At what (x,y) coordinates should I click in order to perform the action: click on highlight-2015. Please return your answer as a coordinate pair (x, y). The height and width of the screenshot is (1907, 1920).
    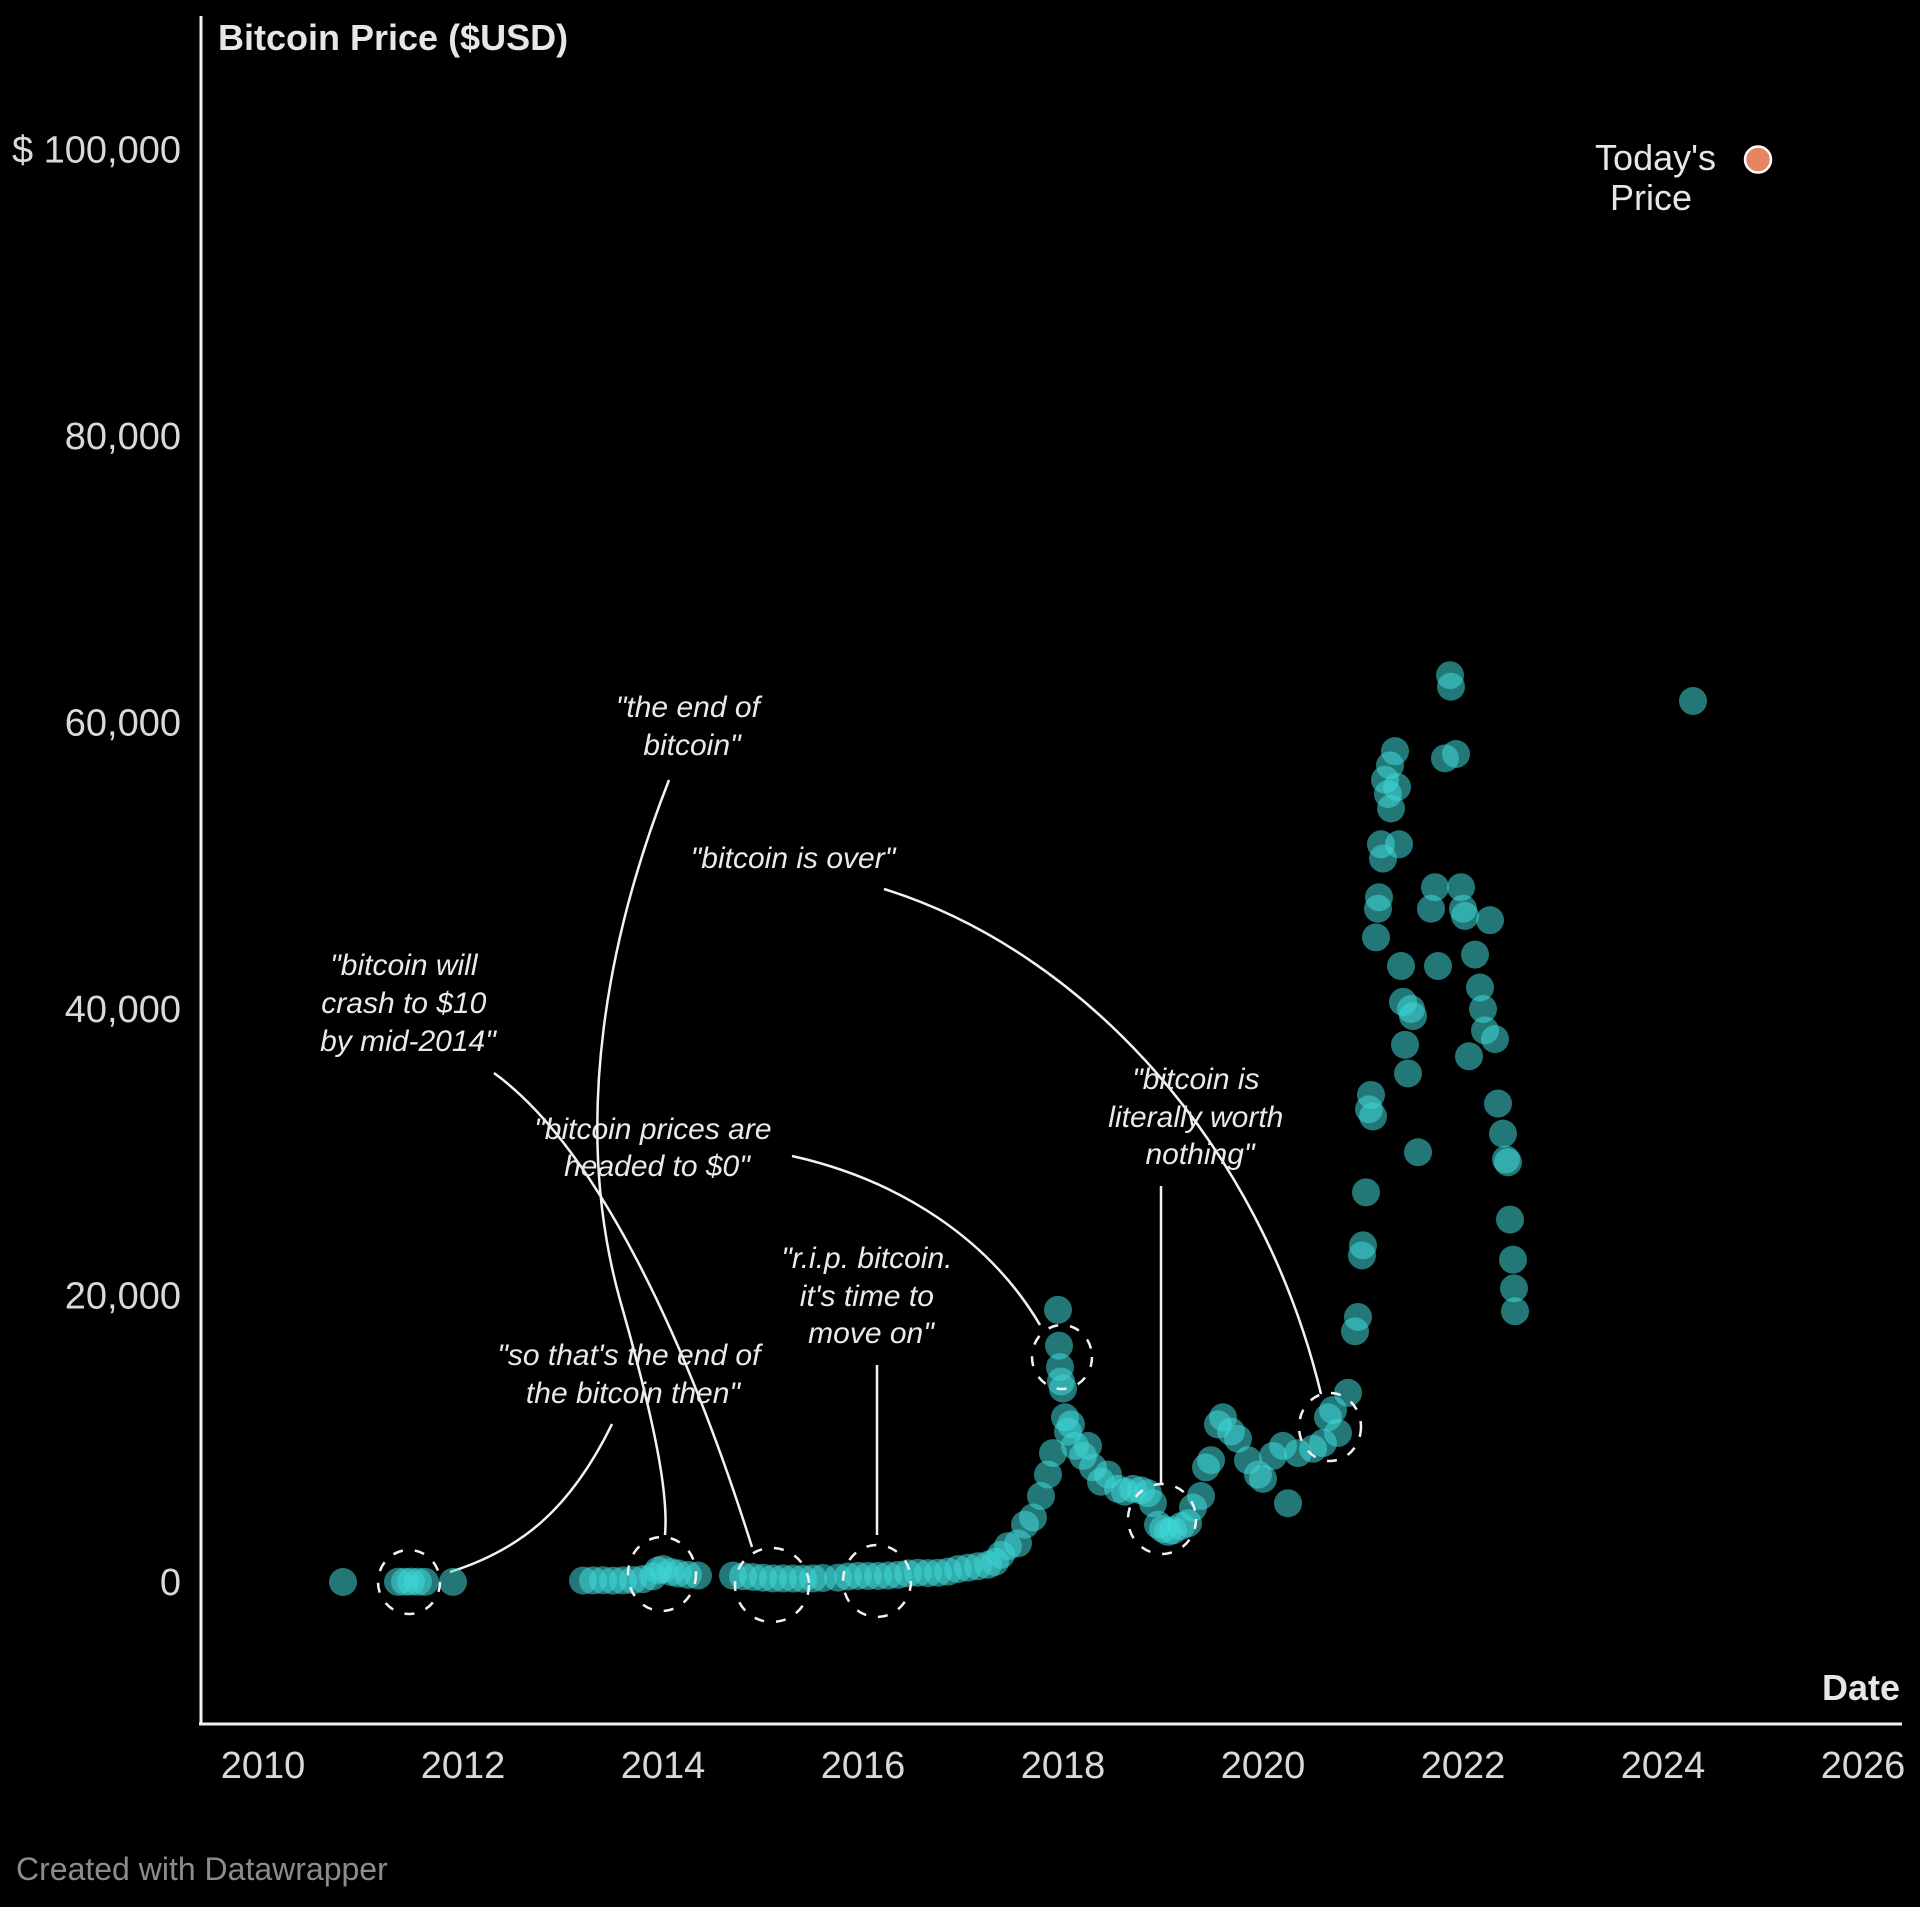
    Looking at the image, I should click on (772, 1585).